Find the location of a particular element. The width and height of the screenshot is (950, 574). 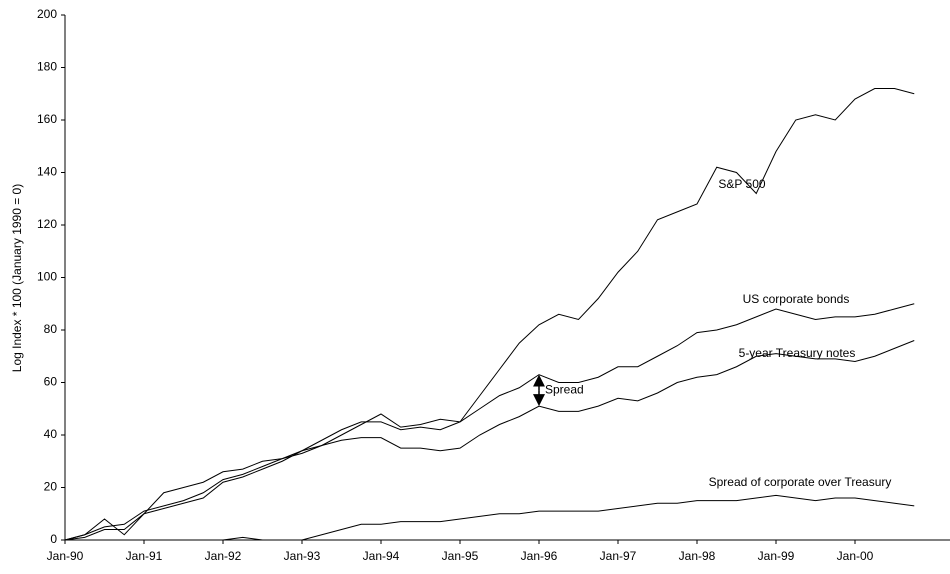

x-tick-label: Jan-99 is located at coordinates (776, 556).